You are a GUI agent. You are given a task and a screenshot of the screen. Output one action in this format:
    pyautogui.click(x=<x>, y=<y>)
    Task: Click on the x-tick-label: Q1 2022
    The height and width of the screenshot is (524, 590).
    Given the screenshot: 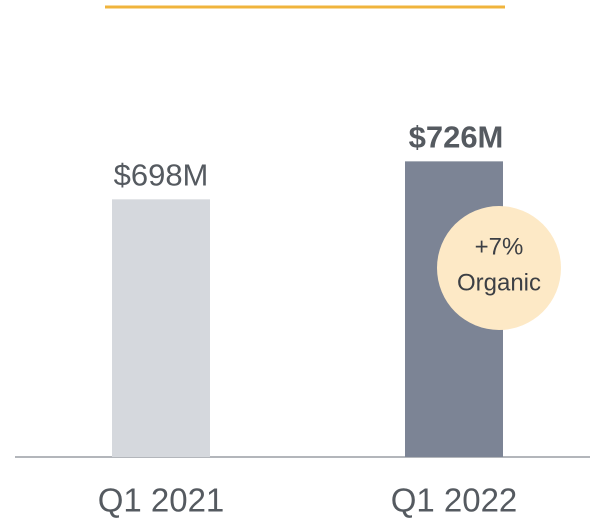 What is the action you would take?
    pyautogui.click(x=454, y=500)
    